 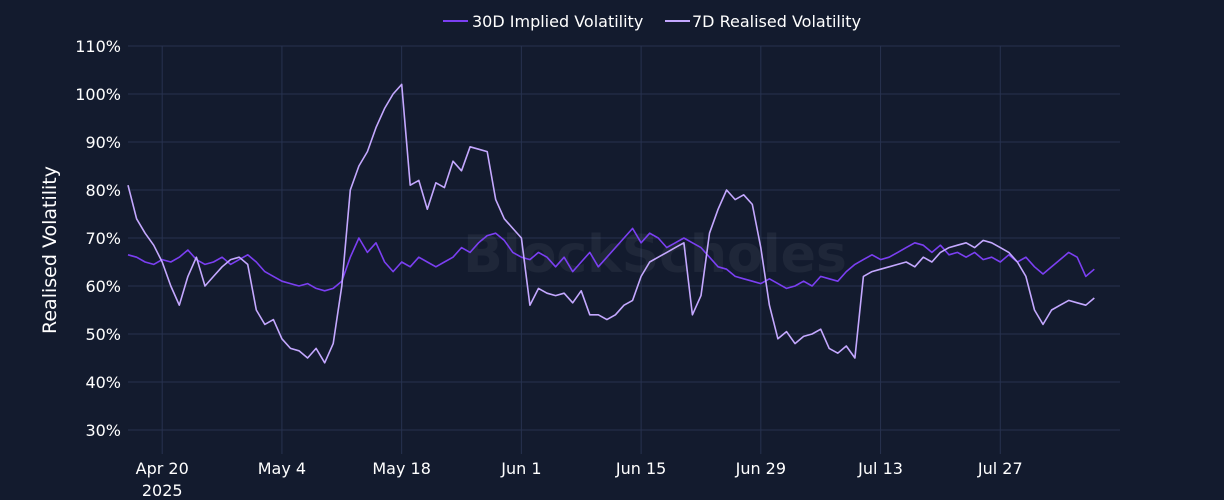 What do you see at coordinates (103, 238) in the screenshot?
I see `y-tick-label: 70%` at bounding box center [103, 238].